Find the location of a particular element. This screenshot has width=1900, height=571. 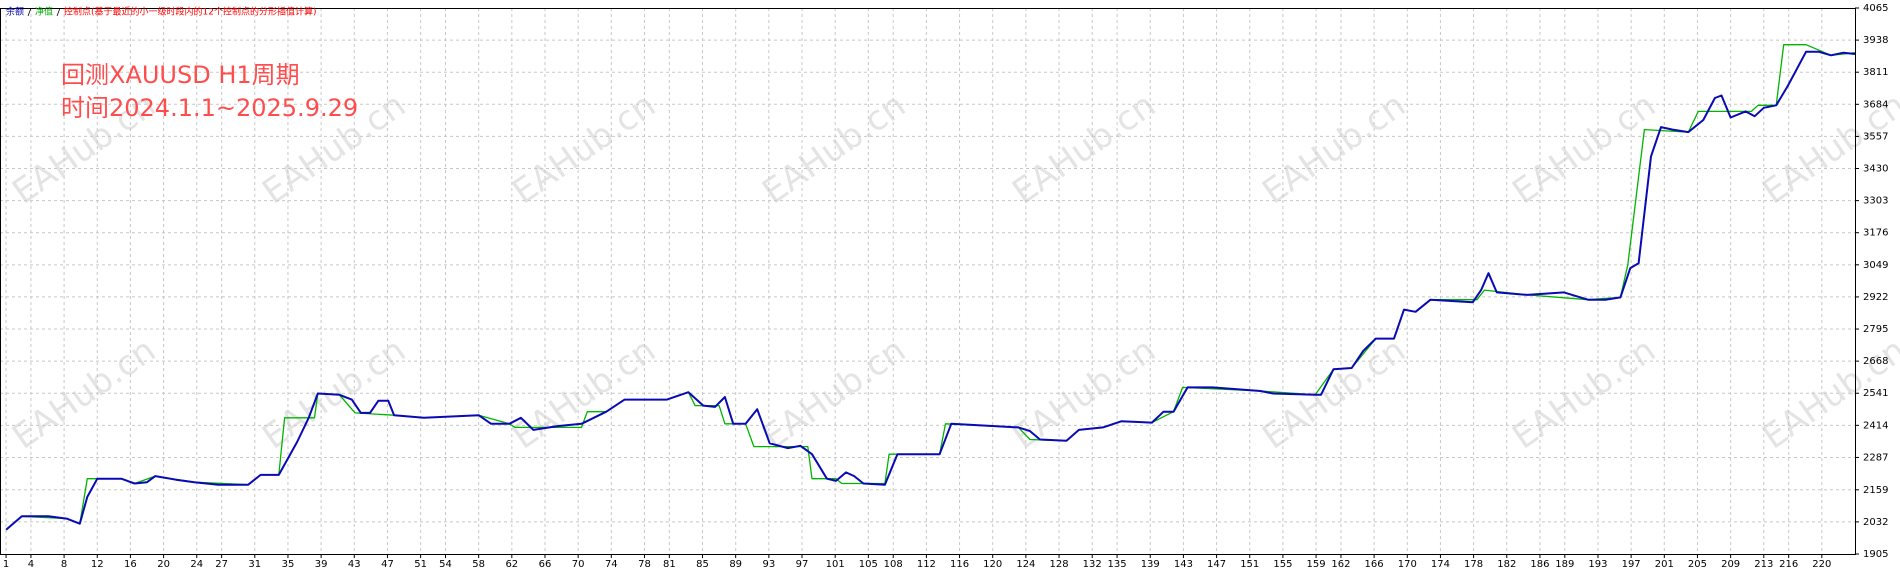

y-tick-label: 3938 is located at coordinates (1875, 40).